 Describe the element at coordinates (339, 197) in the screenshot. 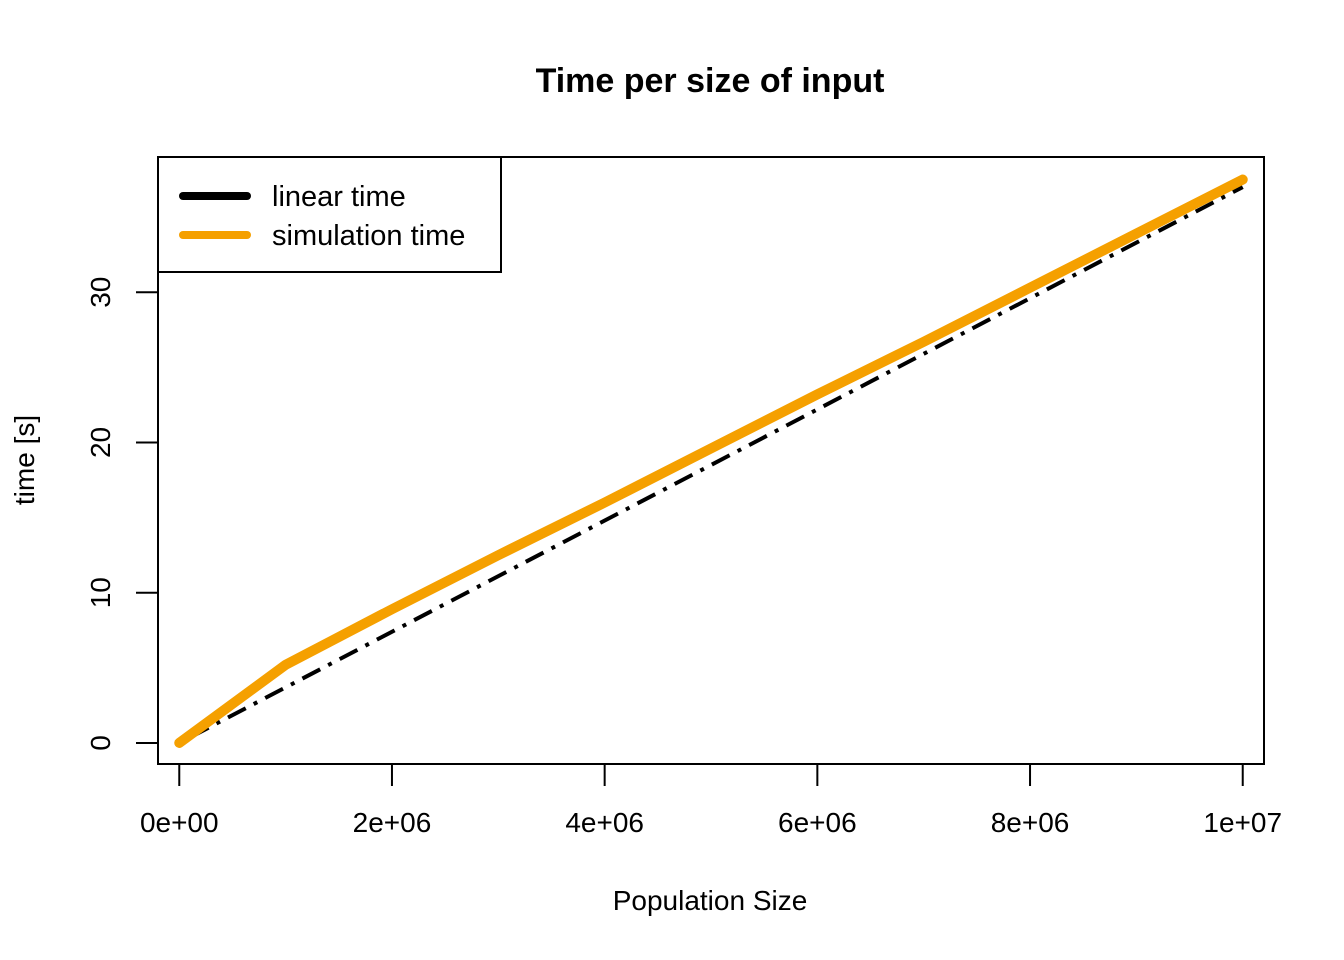

I see `legend-label-linear-time: linear time` at that location.